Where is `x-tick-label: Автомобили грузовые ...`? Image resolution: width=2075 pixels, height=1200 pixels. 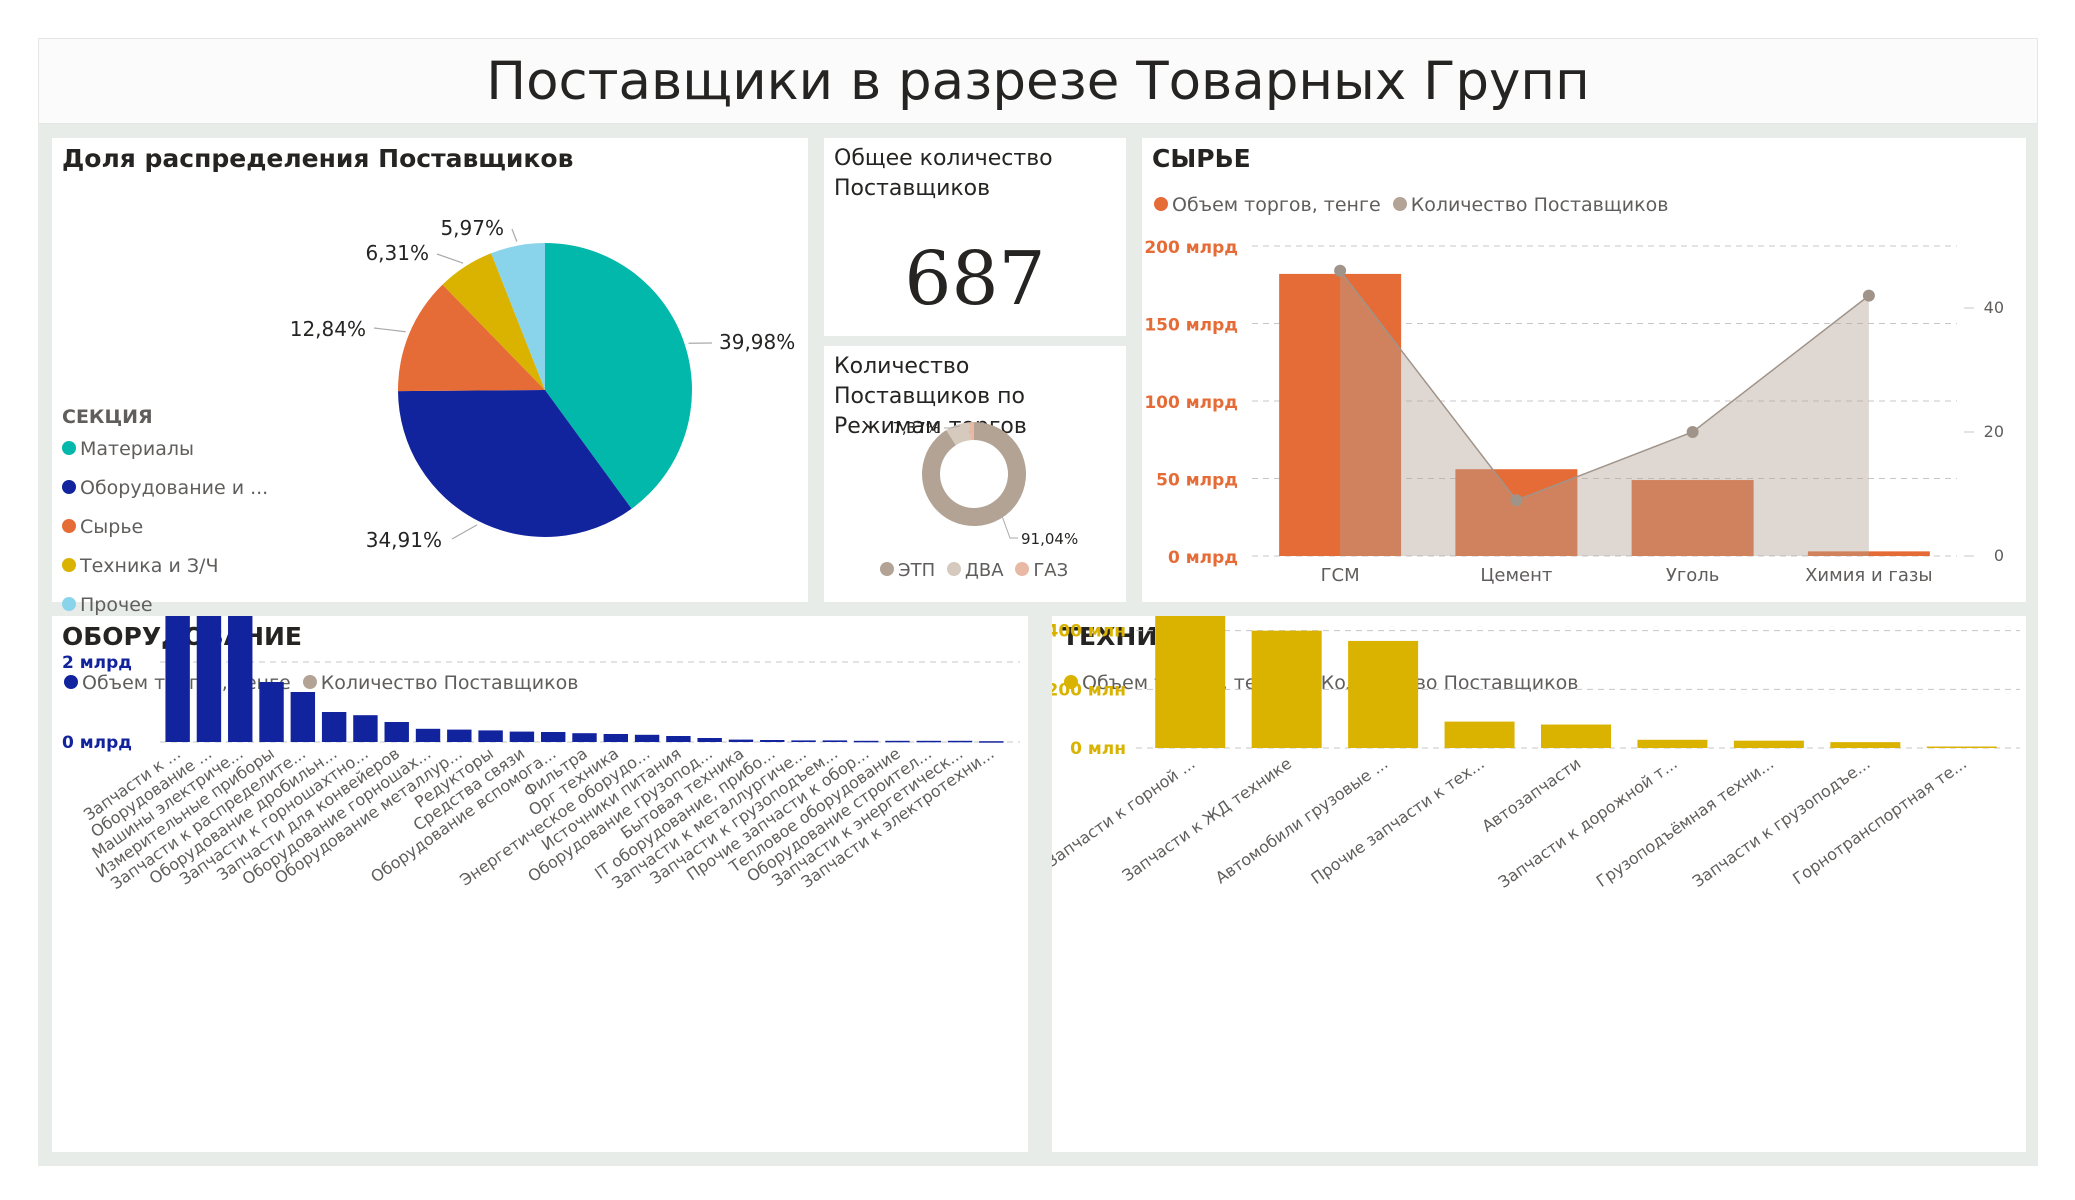
x-tick-label: Автомобили грузовые ... is located at coordinates (1302, 821).